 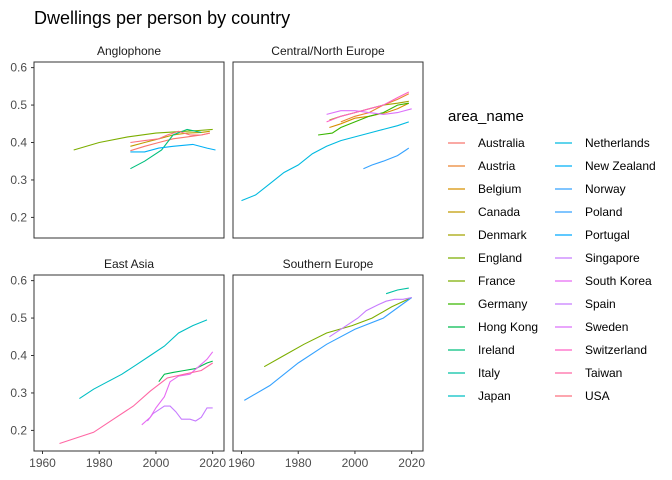 I want to click on legend-item-new-zealand: New Zealand, so click(x=605, y=166).